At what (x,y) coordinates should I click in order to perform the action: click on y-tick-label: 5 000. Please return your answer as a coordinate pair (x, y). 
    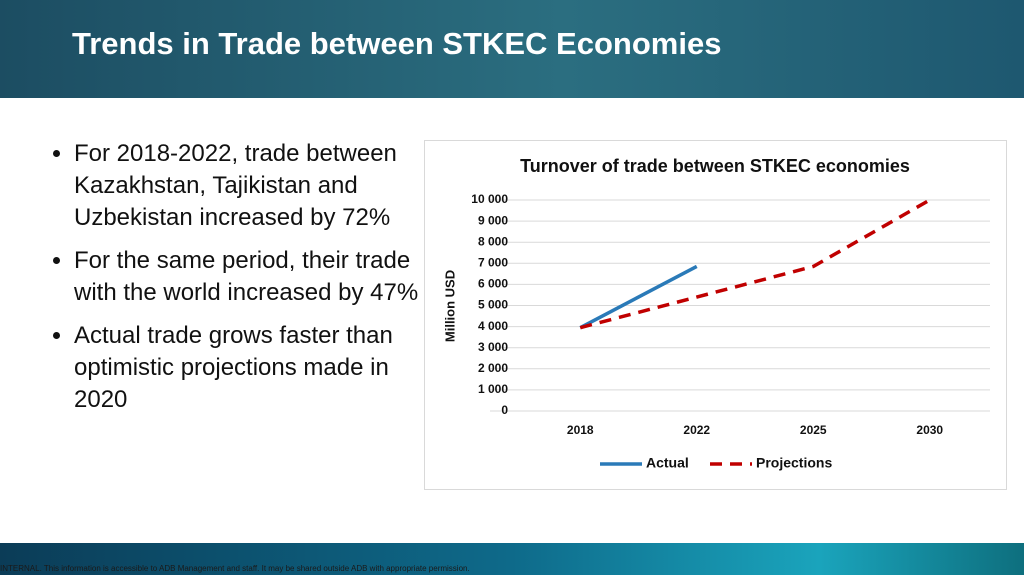
    Looking at the image, I should click on (493, 305).